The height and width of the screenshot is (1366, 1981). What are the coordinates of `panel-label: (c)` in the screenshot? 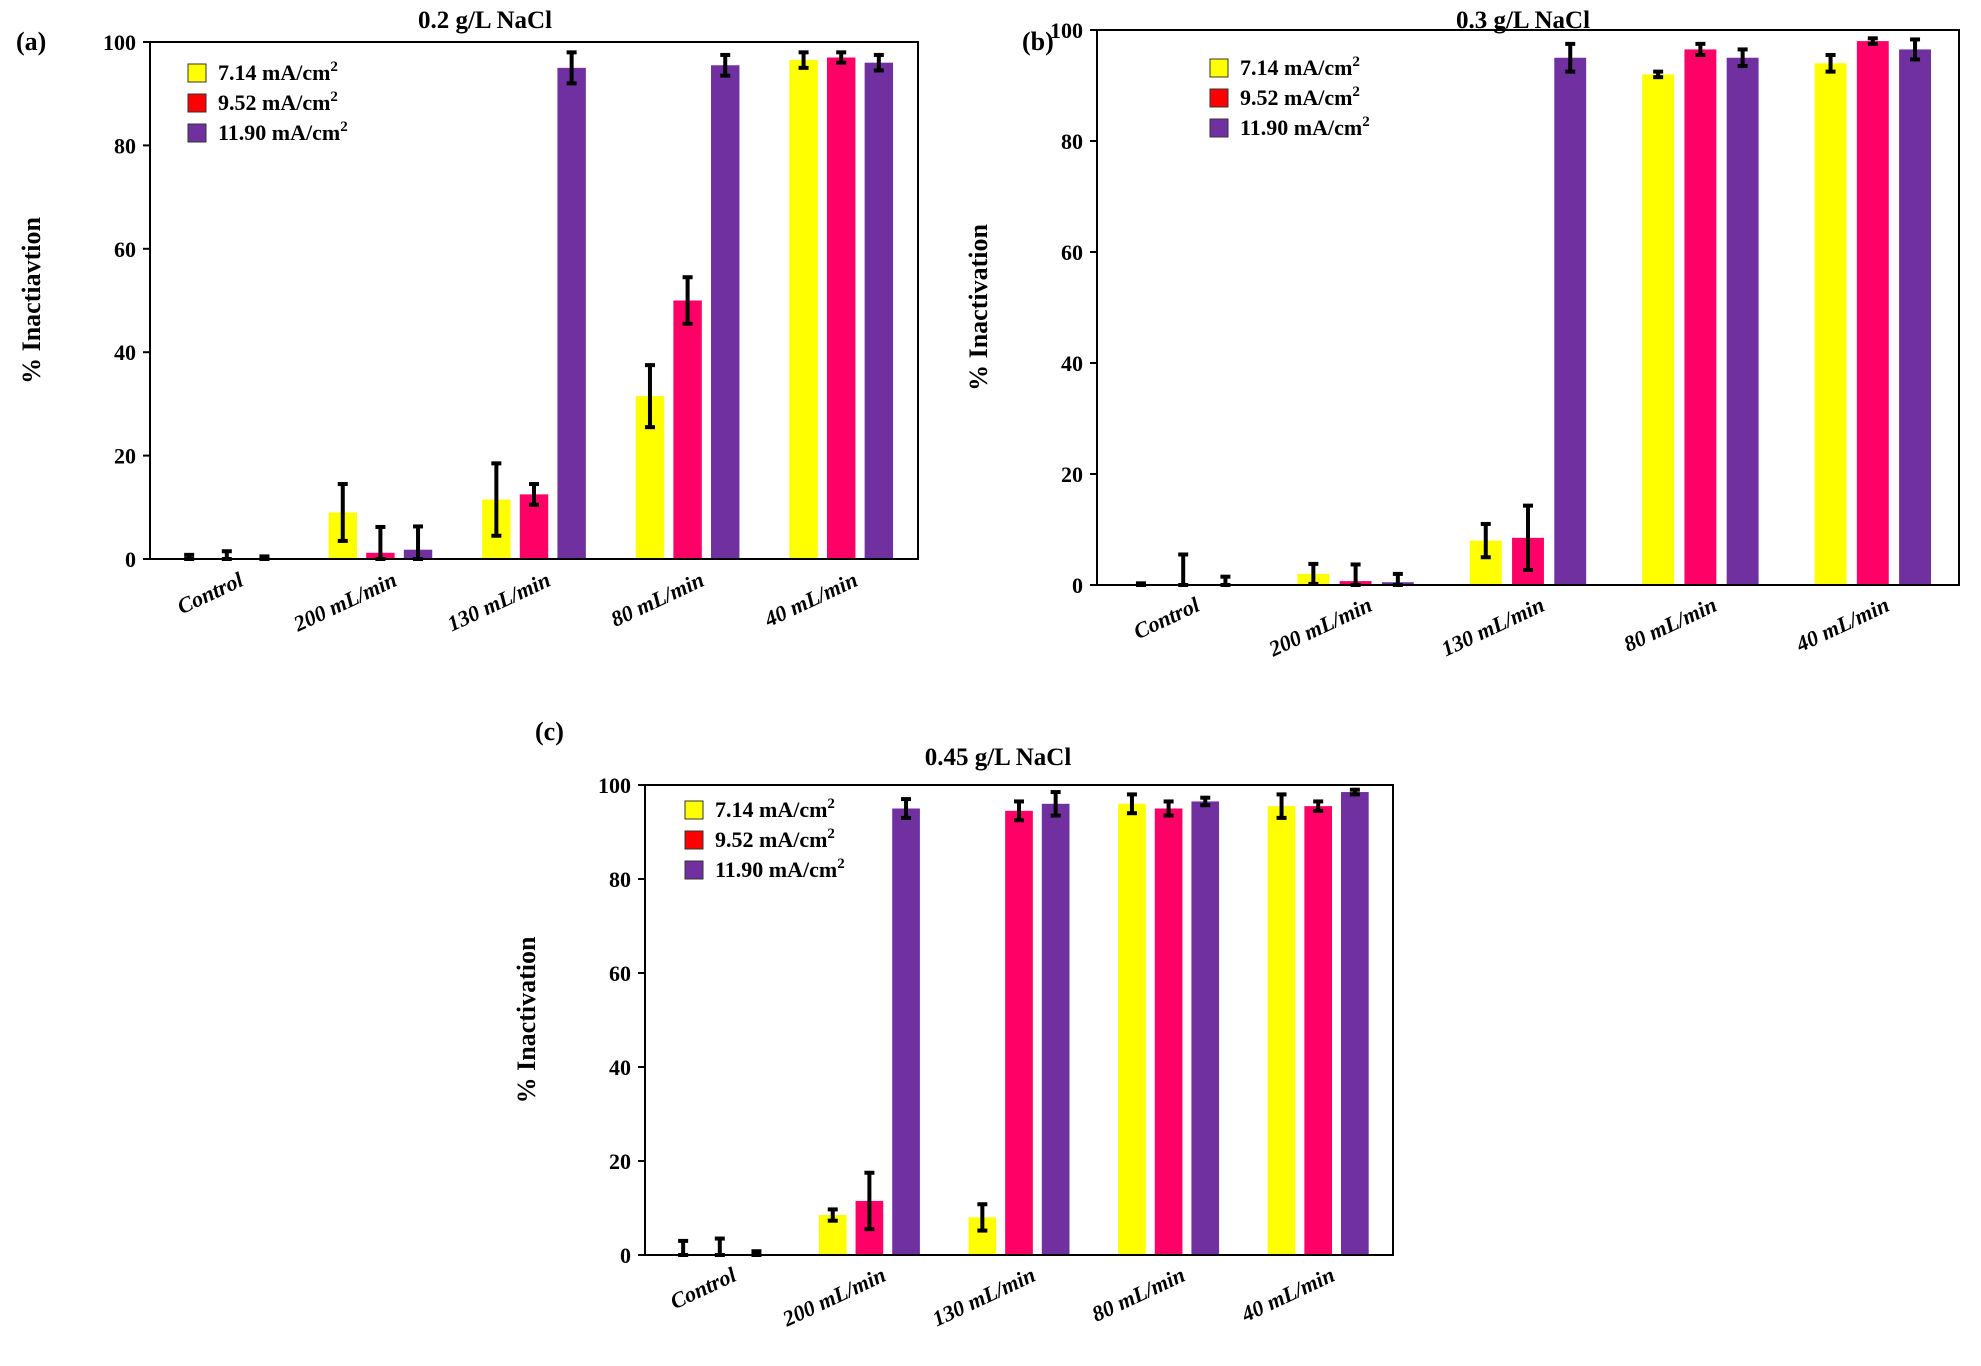 It's located at (549, 731).